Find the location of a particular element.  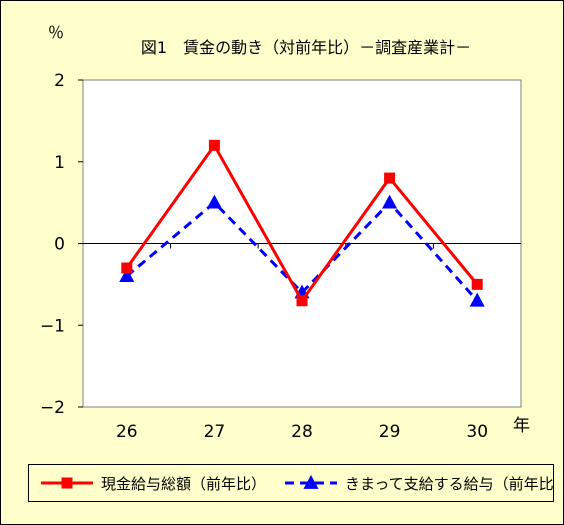

x-tick-label: 28 is located at coordinates (302, 432).